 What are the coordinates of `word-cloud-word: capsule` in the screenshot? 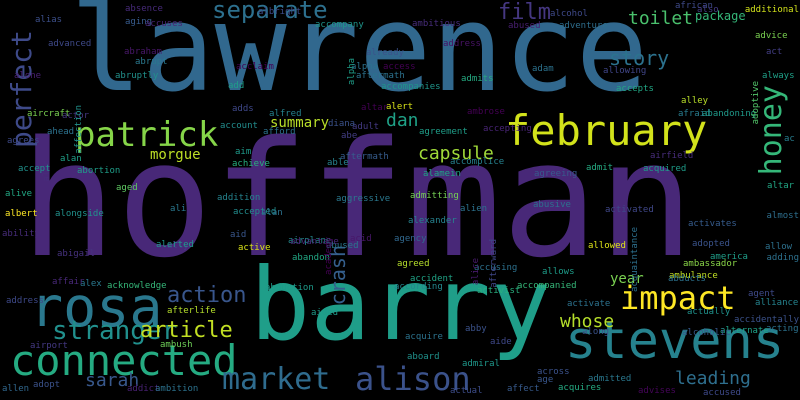 It's located at (456, 153).